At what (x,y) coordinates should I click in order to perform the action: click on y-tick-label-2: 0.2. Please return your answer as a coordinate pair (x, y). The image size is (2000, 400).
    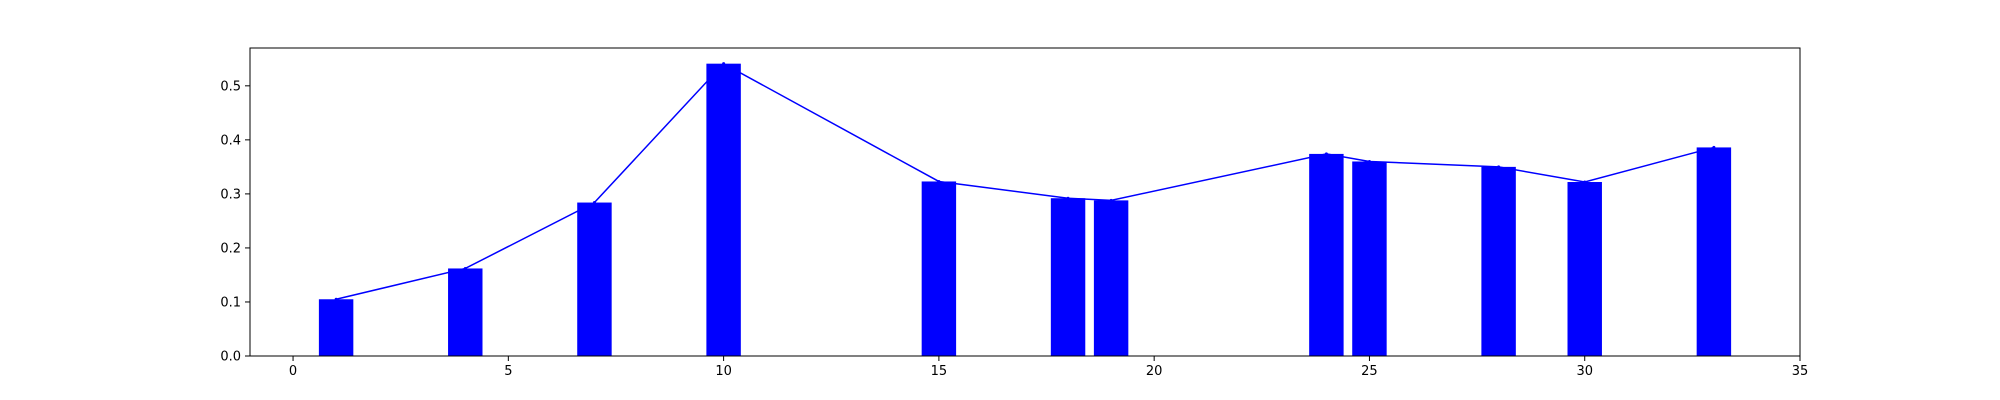
    Looking at the image, I should click on (230, 248).